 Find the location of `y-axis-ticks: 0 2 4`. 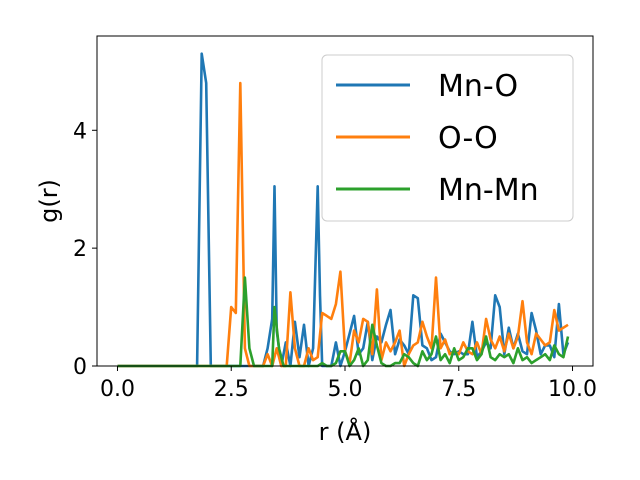

y-axis-ticks: 0 2 4 is located at coordinates (85, 249).